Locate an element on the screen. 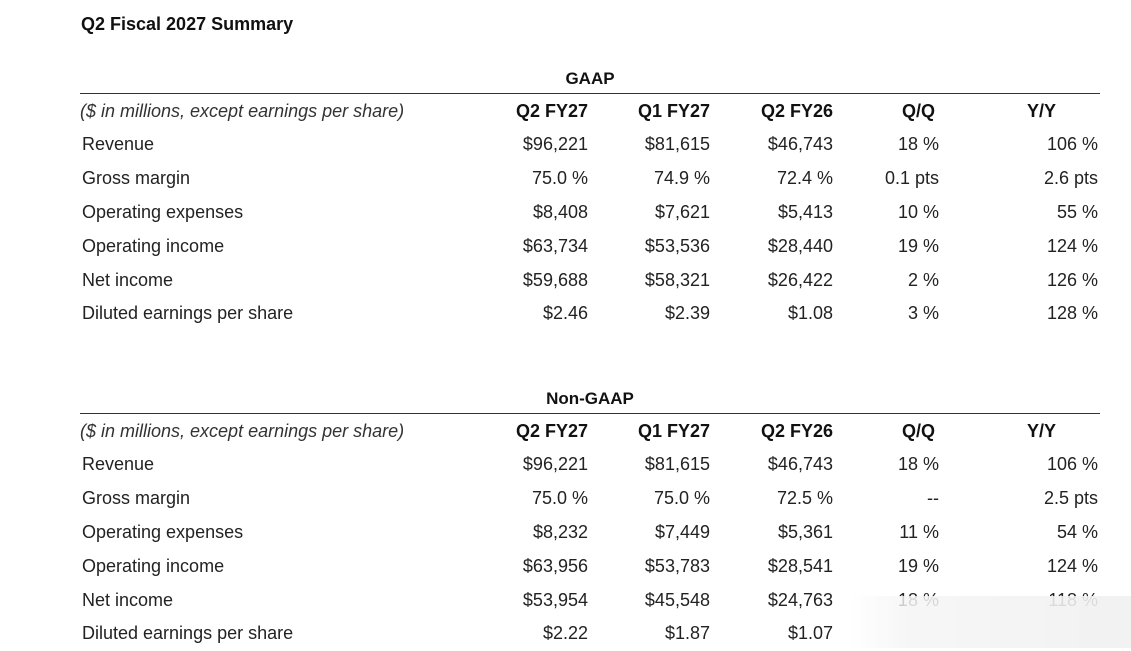  cell-q1fy27: $2.39 is located at coordinates (687, 313).